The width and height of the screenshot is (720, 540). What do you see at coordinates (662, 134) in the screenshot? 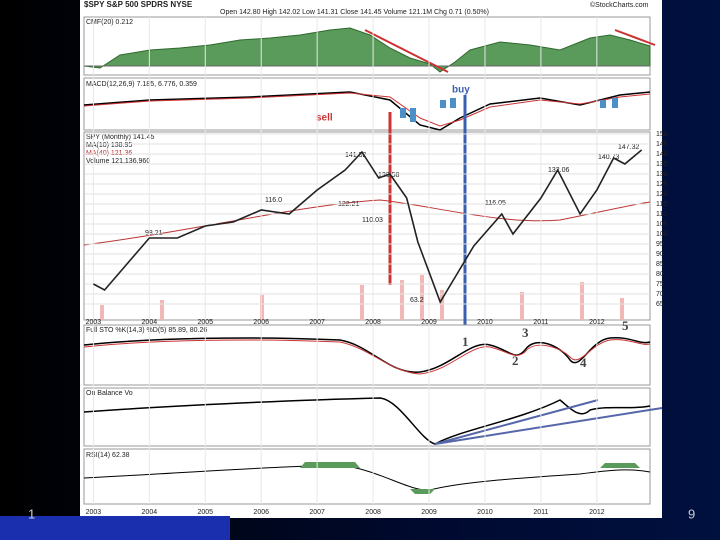
I see `y-tick-label: 150` at bounding box center [662, 134].